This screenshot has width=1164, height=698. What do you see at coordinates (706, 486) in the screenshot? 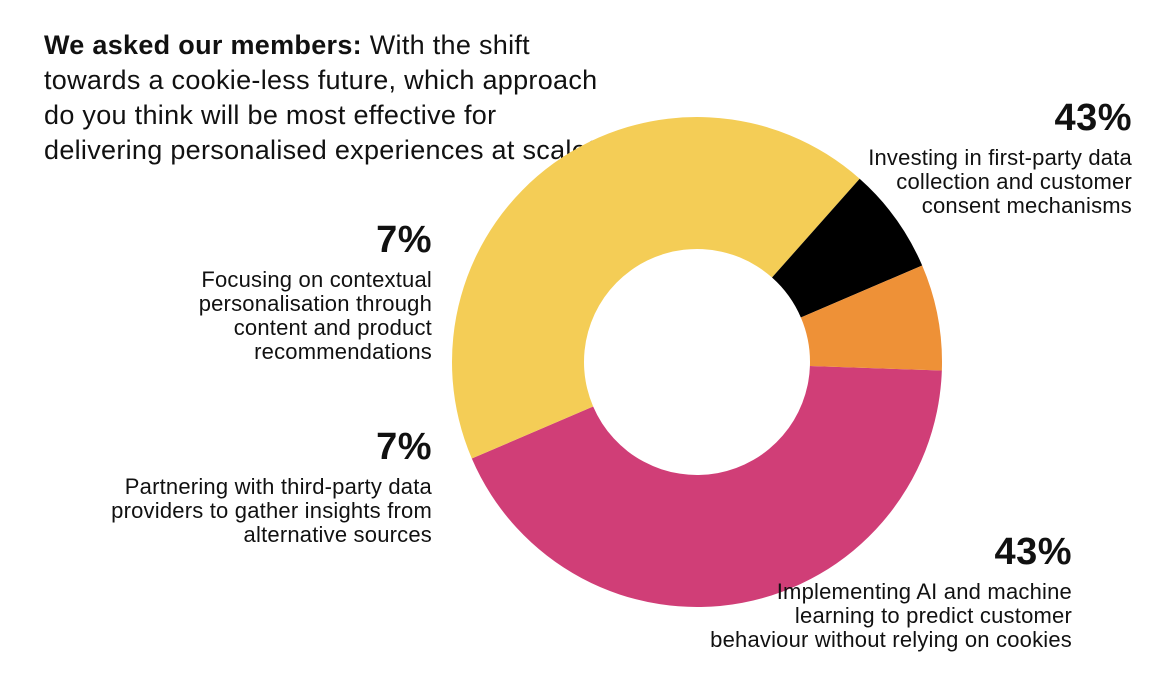
I see `slice-first-party-data` at bounding box center [706, 486].